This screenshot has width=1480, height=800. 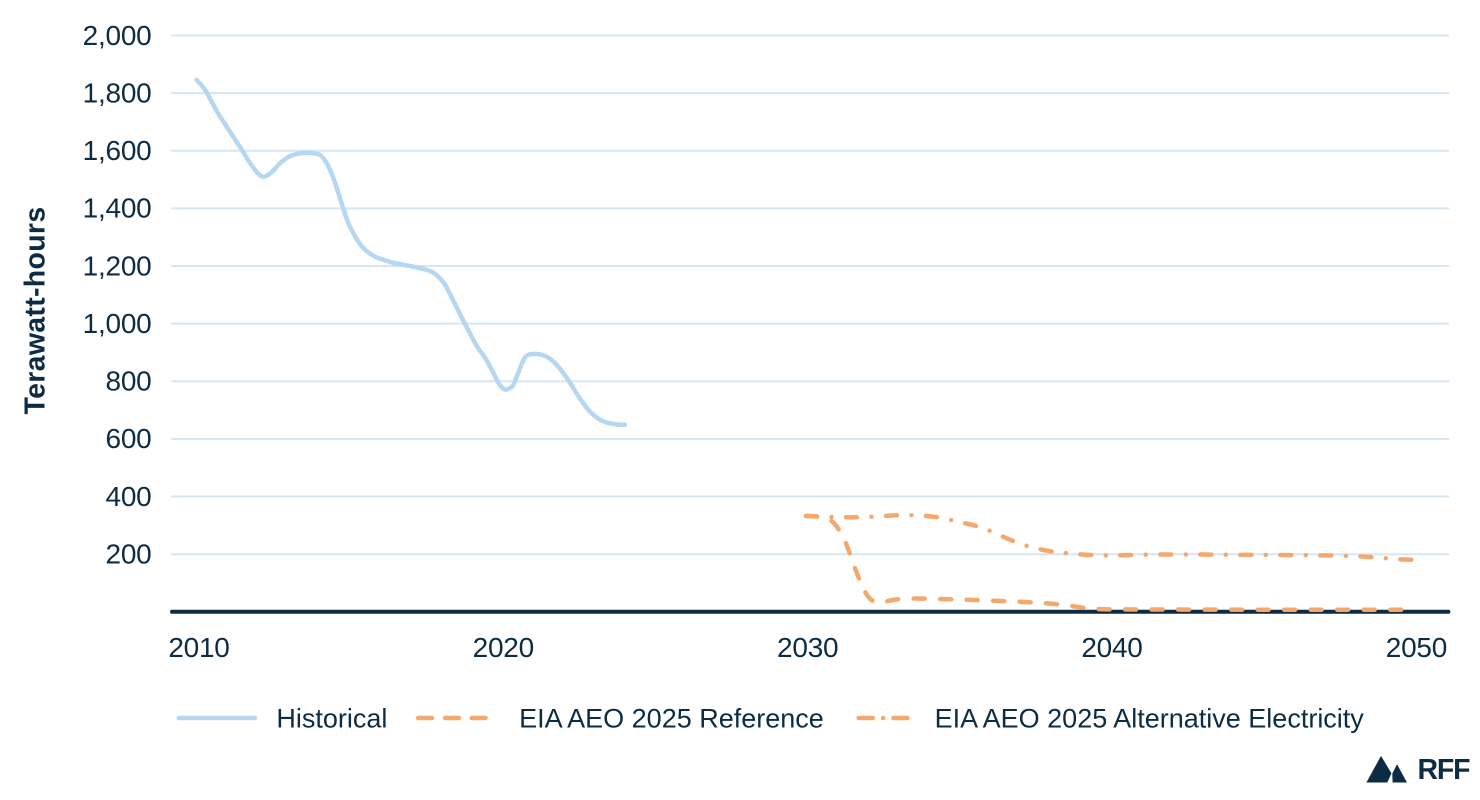 What do you see at coordinates (1444, 770) in the screenshot?
I see `svg-text: RFF` at bounding box center [1444, 770].